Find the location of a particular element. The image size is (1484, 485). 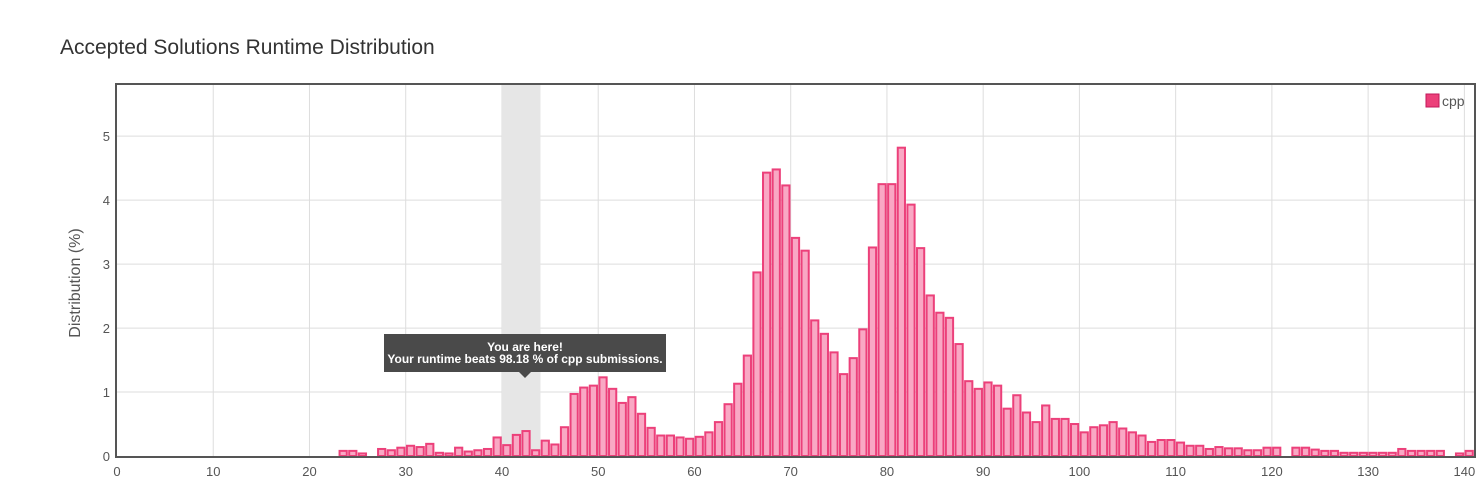

legend: cpp is located at coordinates (1445, 101).